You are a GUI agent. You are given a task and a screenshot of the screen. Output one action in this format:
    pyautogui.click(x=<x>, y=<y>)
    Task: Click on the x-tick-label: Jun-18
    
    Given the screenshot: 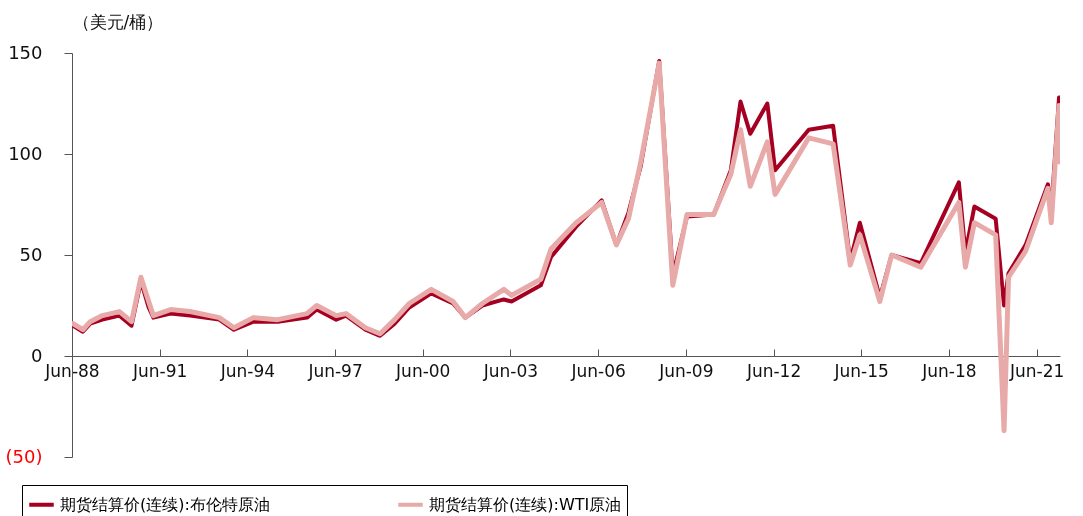 What is the action you would take?
    pyautogui.click(x=949, y=370)
    